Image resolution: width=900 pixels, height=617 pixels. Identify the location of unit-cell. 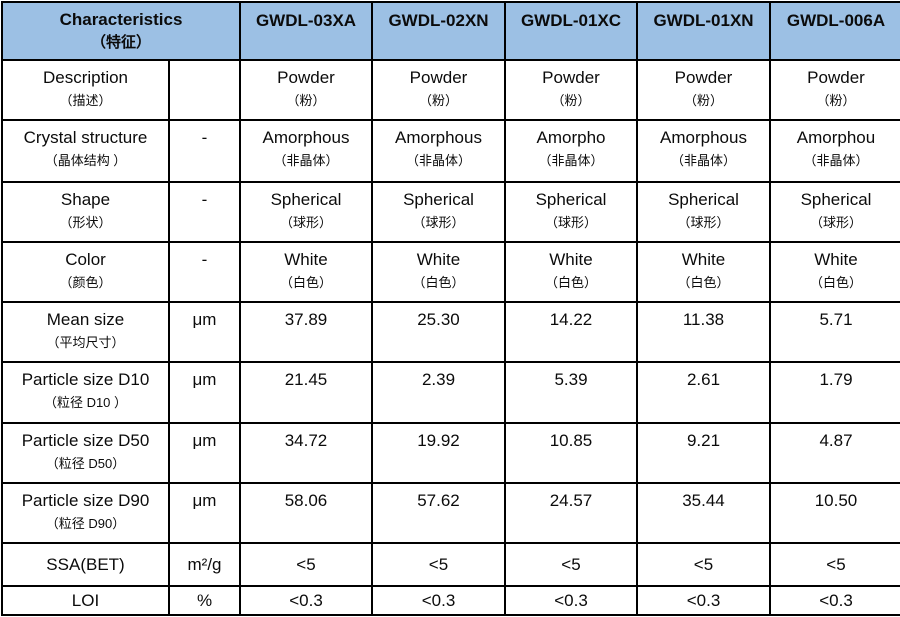
(204, 90).